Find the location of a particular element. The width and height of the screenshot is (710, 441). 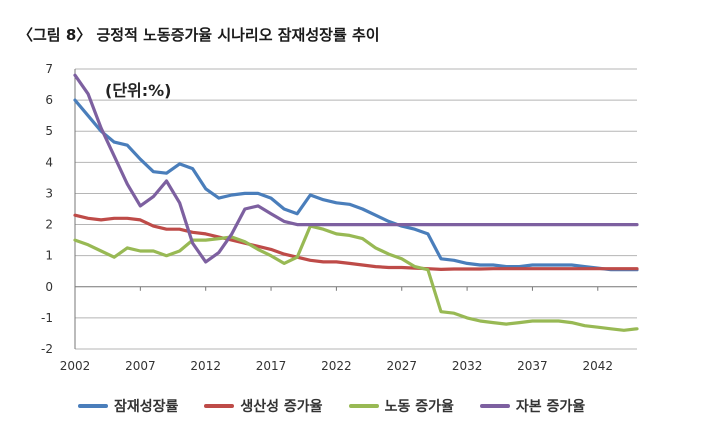

x-tick-label: 2037 is located at coordinates (532, 366).